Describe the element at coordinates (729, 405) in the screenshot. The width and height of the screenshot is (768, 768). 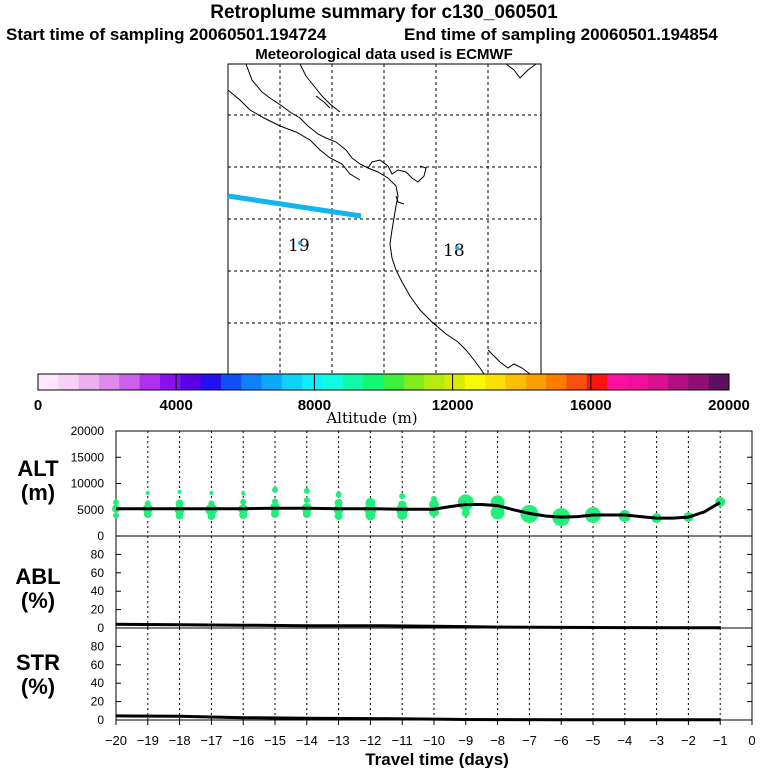
I see `colorbar-tick-label: 20000` at that location.